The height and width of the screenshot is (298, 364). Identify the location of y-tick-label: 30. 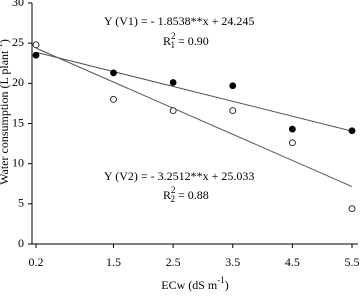
(18, 4).